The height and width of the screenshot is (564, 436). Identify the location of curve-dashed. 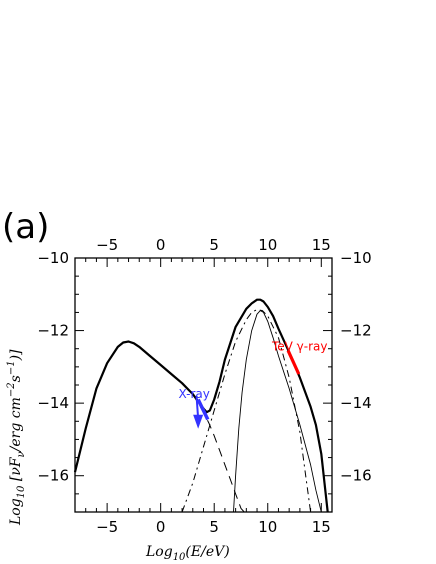
(218, 453).